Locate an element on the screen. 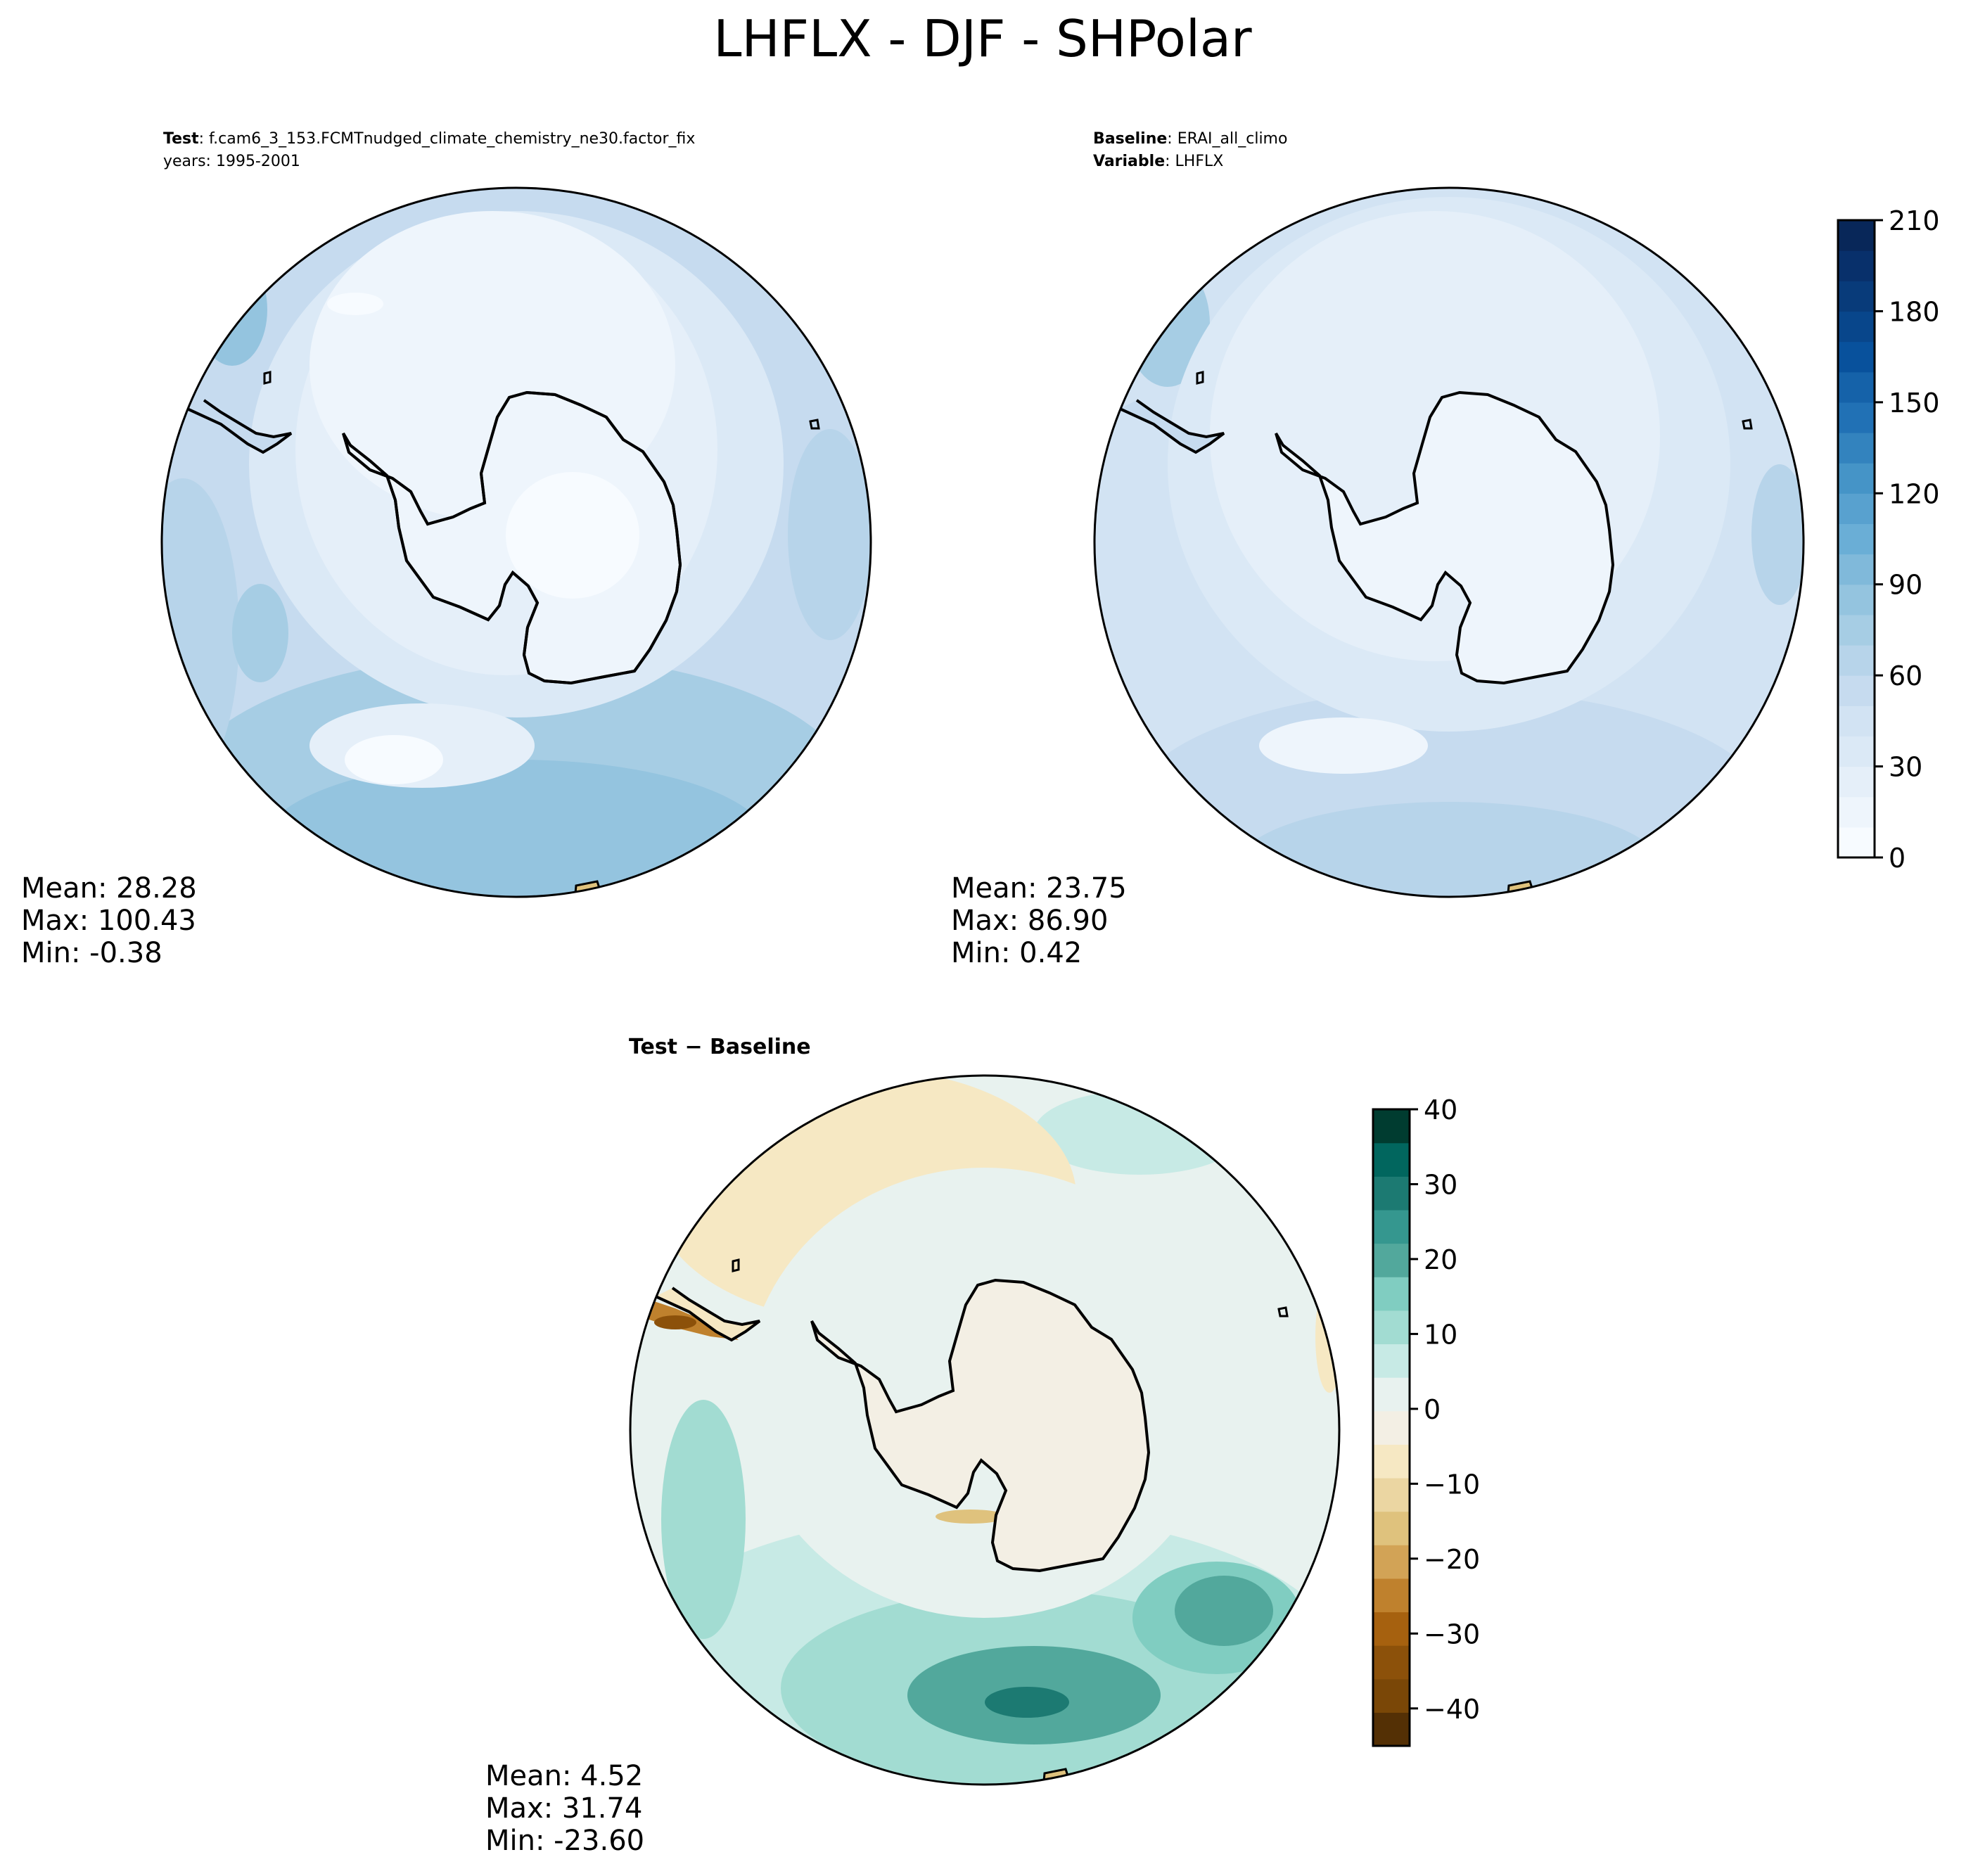  diff-title: Test − Baseline is located at coordinates (720, 1047).